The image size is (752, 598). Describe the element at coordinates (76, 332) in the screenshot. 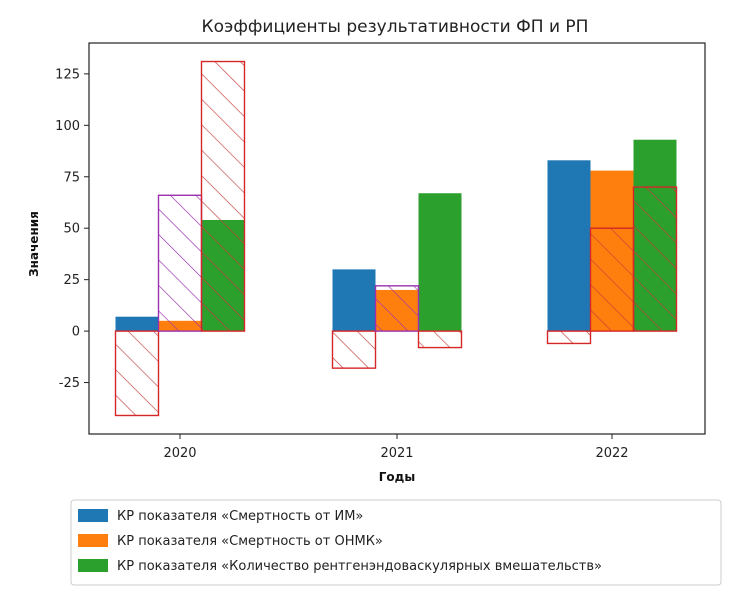

I see `y-tick-label: 0` at that location.